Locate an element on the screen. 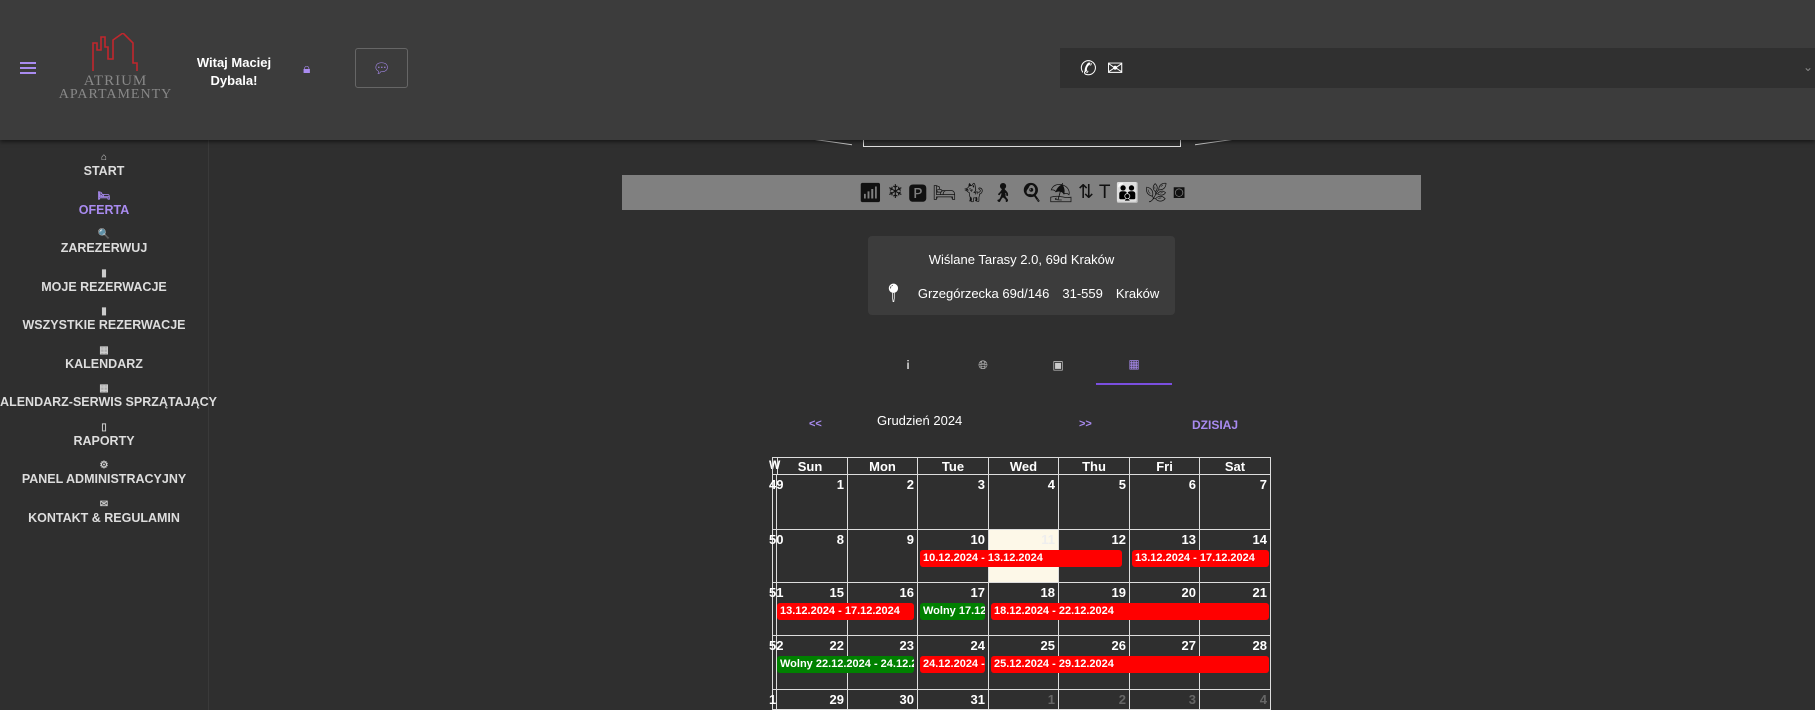 Image resolution: width=1815 pixels, height=710 pixels. sidebar-item-label: START is located at coordinates (104, 171).